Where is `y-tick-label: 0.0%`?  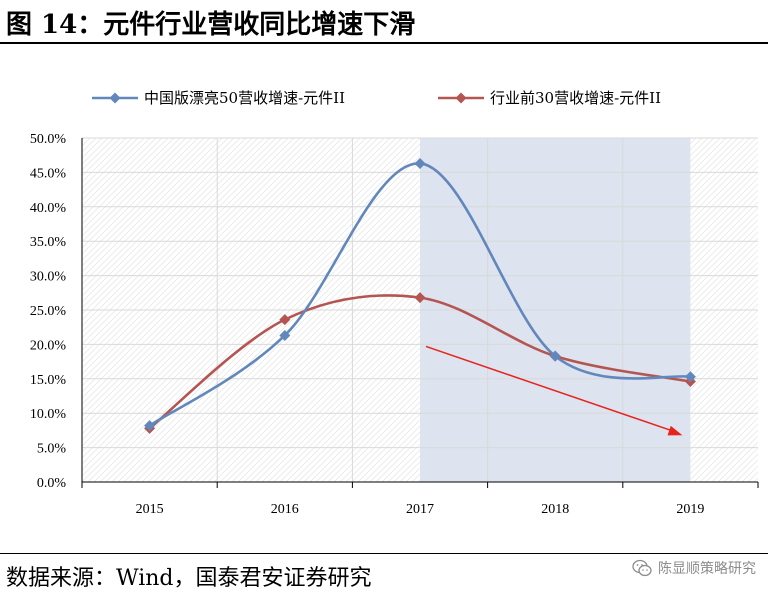
y-tick-label: 0.0% is located at coordinates (52, 483).